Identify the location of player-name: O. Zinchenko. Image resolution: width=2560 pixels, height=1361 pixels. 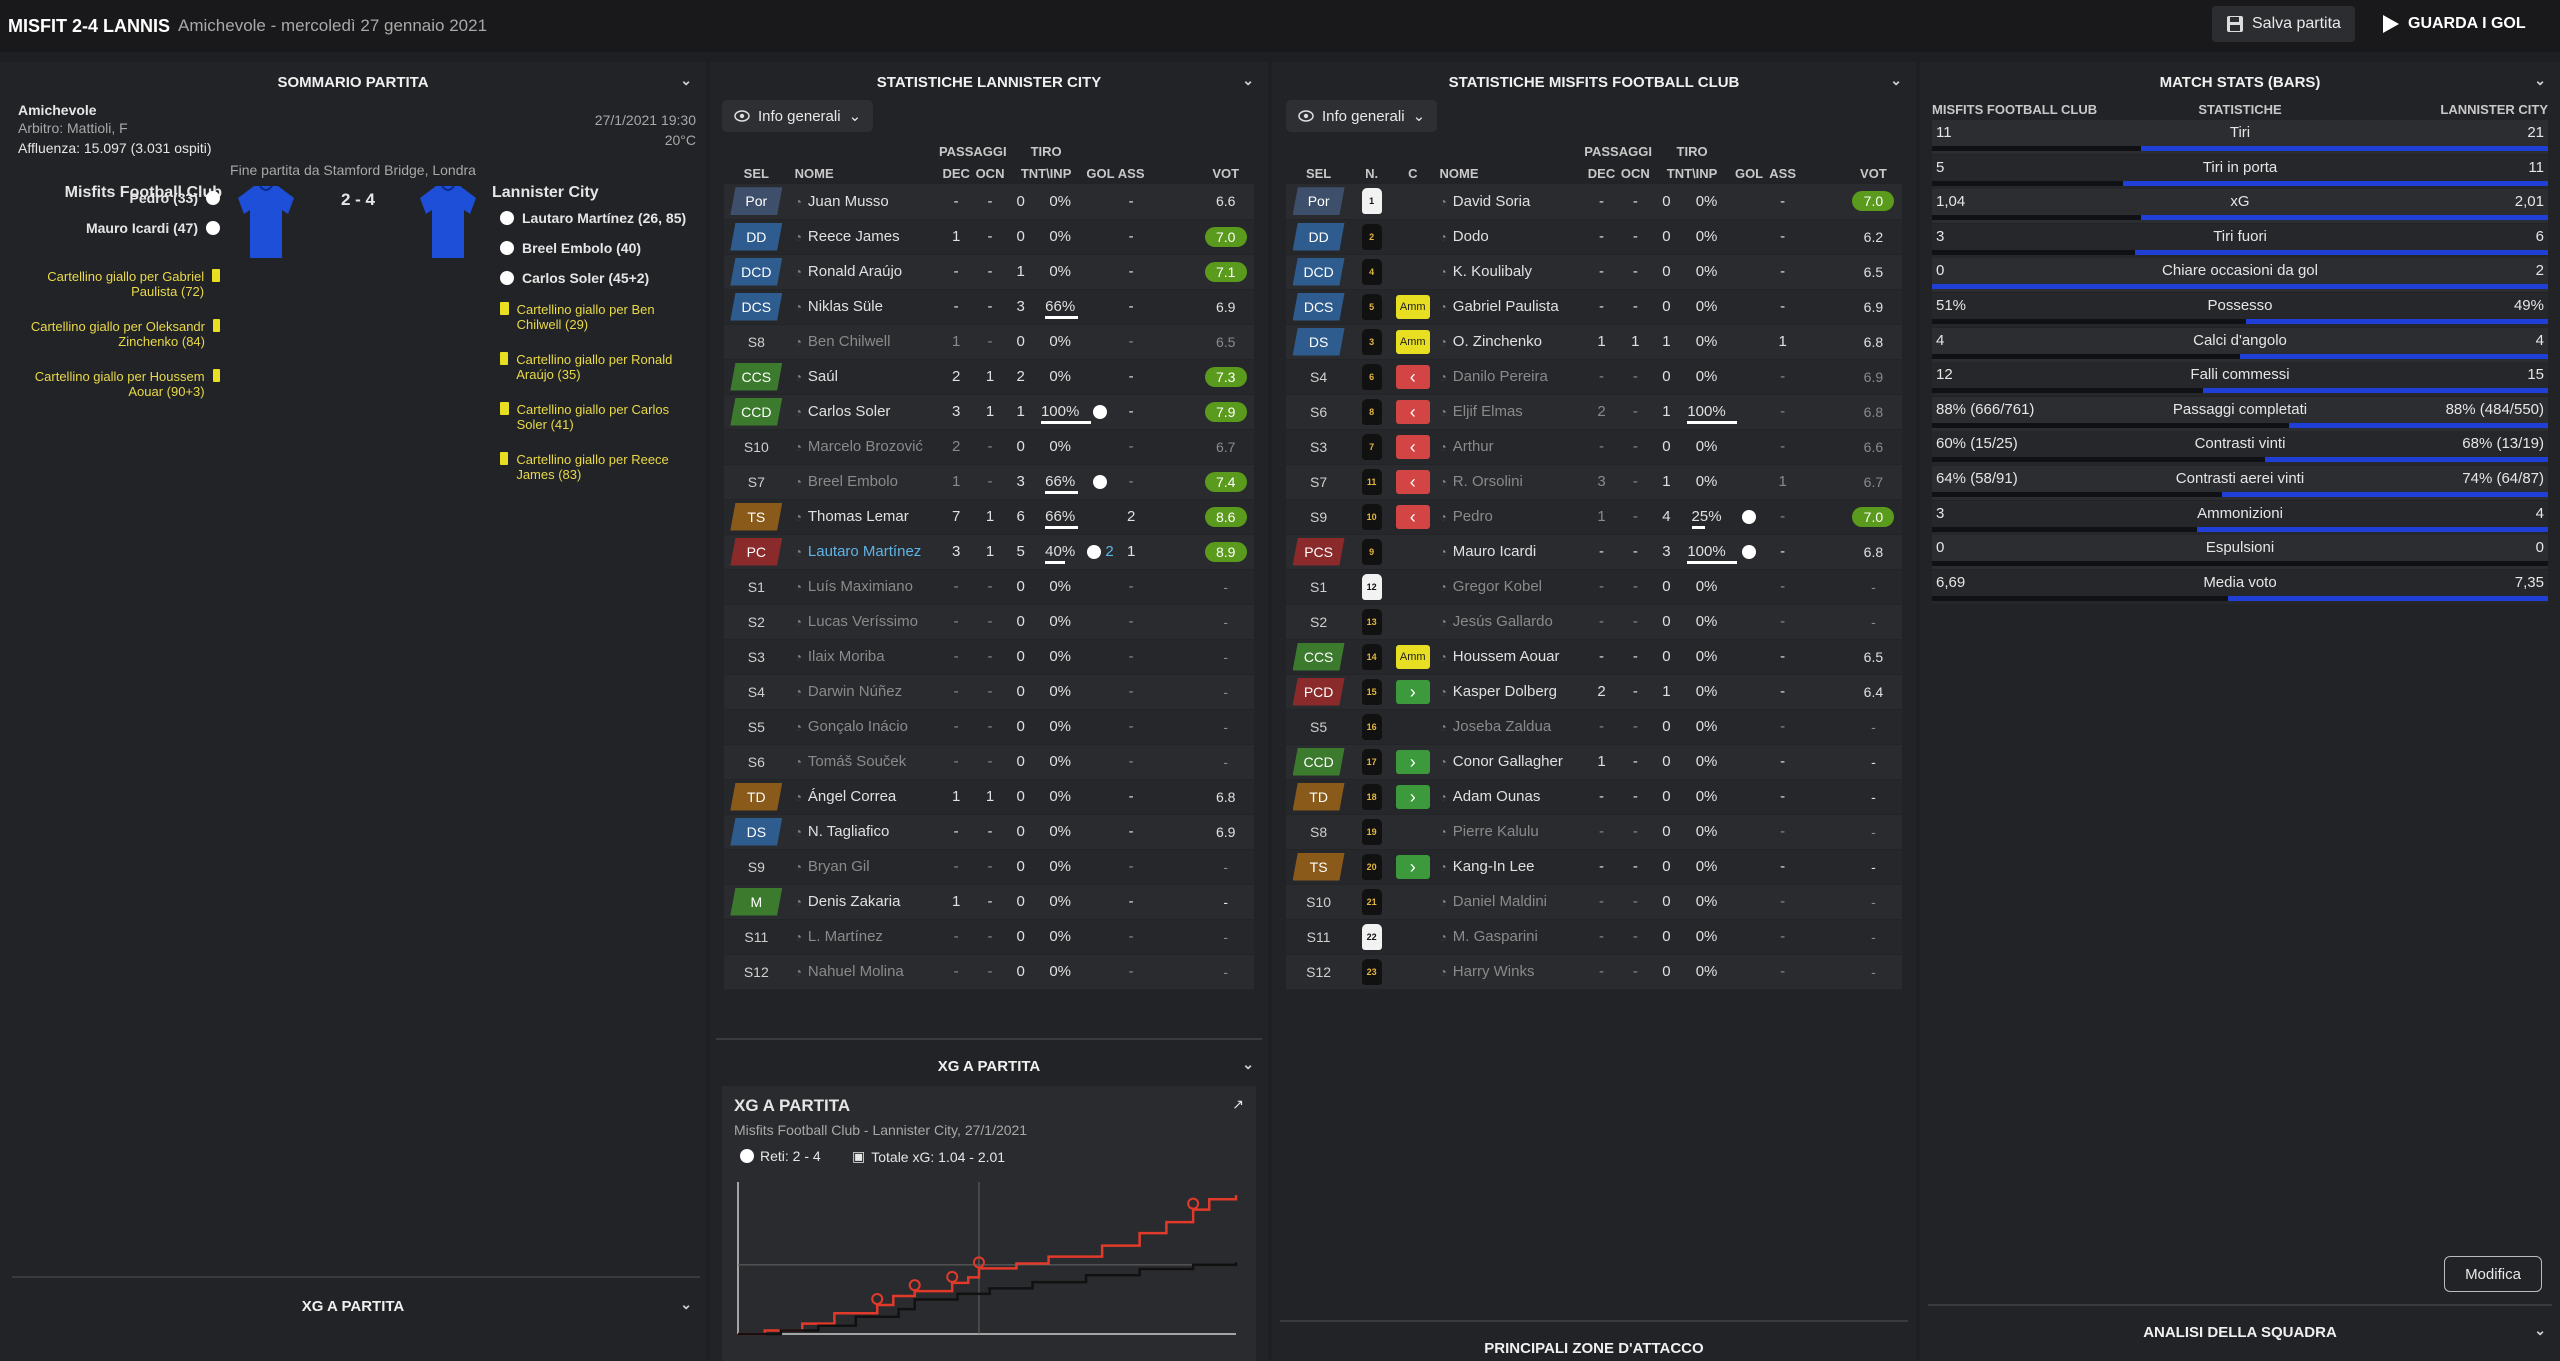
(1497, 341).